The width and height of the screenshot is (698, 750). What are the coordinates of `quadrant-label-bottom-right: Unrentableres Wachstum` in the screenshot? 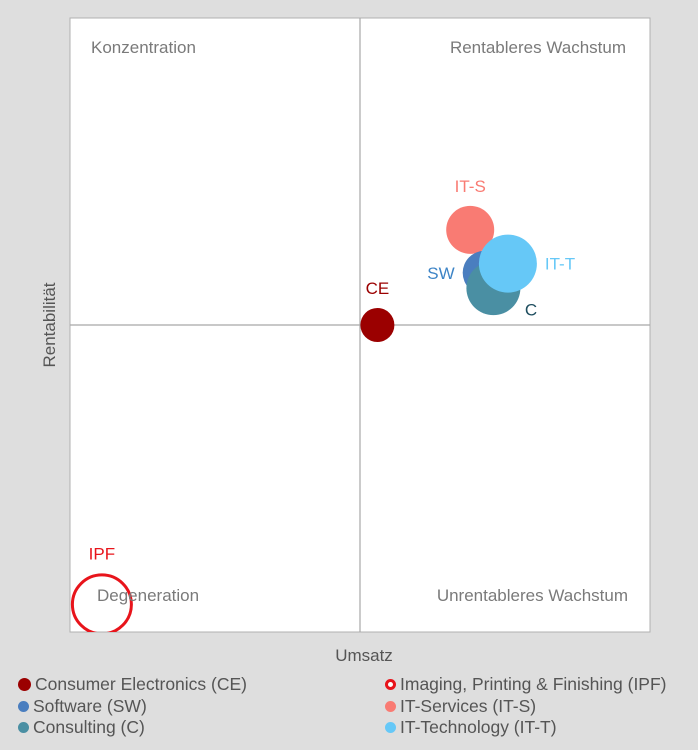 It's located at (532, 595).